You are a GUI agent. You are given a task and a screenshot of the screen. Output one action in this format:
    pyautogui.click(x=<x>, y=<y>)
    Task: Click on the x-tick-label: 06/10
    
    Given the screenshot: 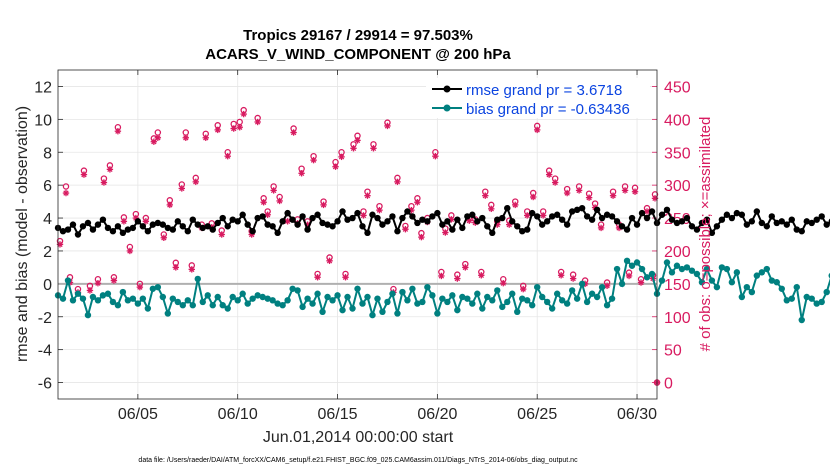 What is the action you would take?
    pyautogui.click(x=238, y=414)
    